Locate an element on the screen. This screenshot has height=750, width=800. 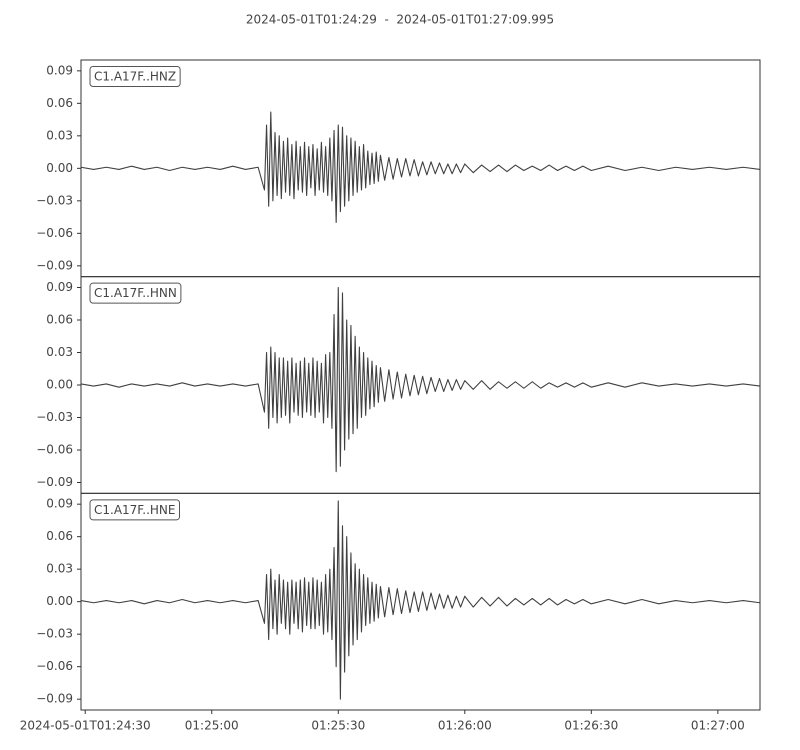
x-tick-label: 01:26:00 is located at coordinates (465, 726).